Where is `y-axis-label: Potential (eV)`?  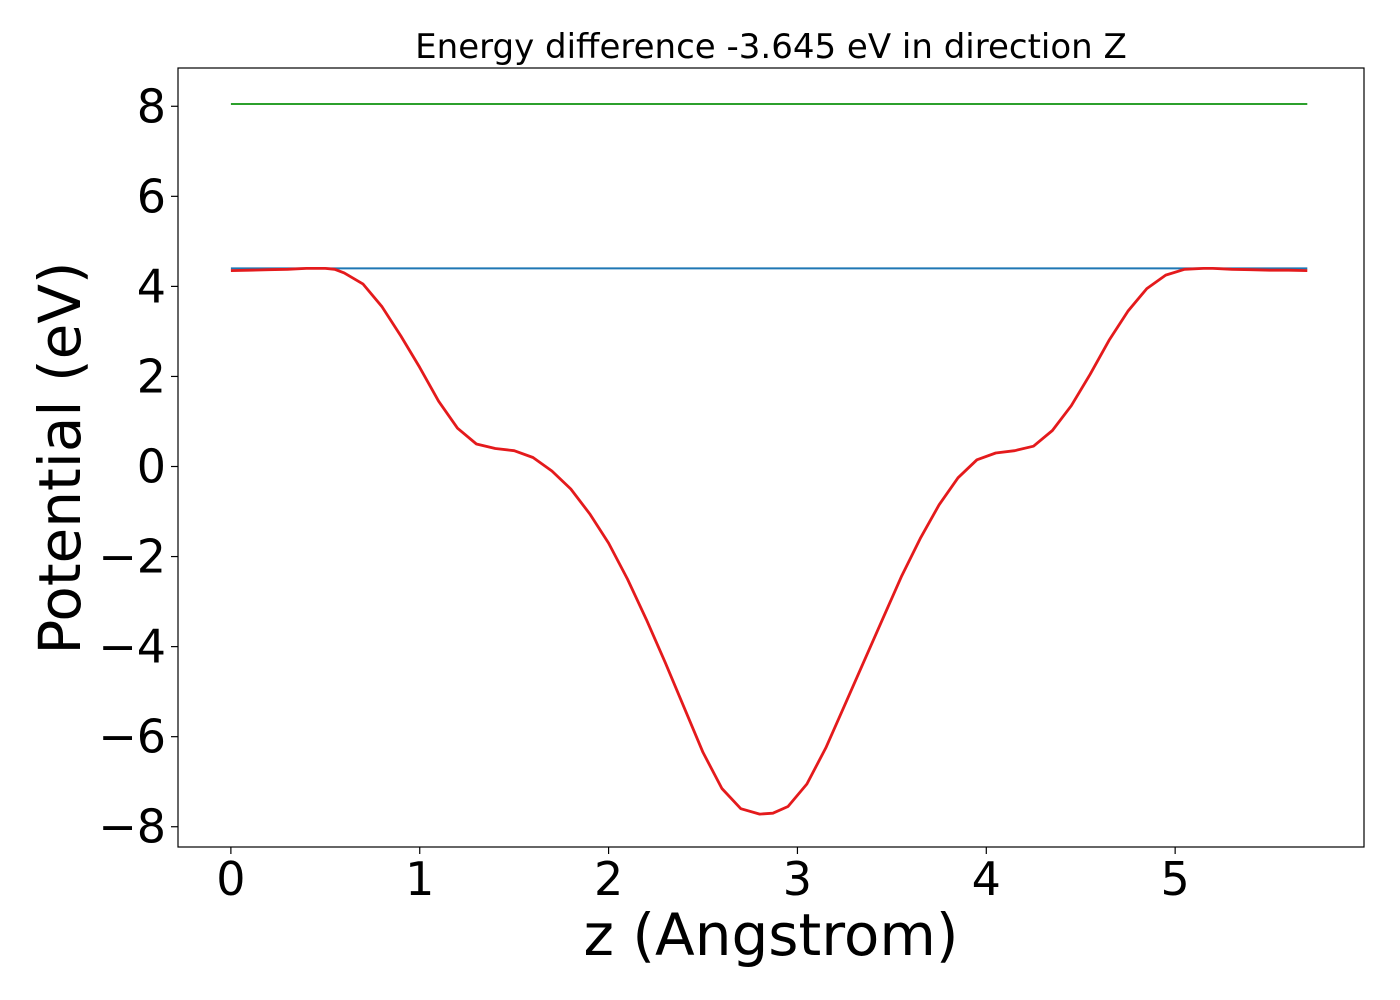
y-axis-label: Potential (eV) is located at coordinates (60, 457).